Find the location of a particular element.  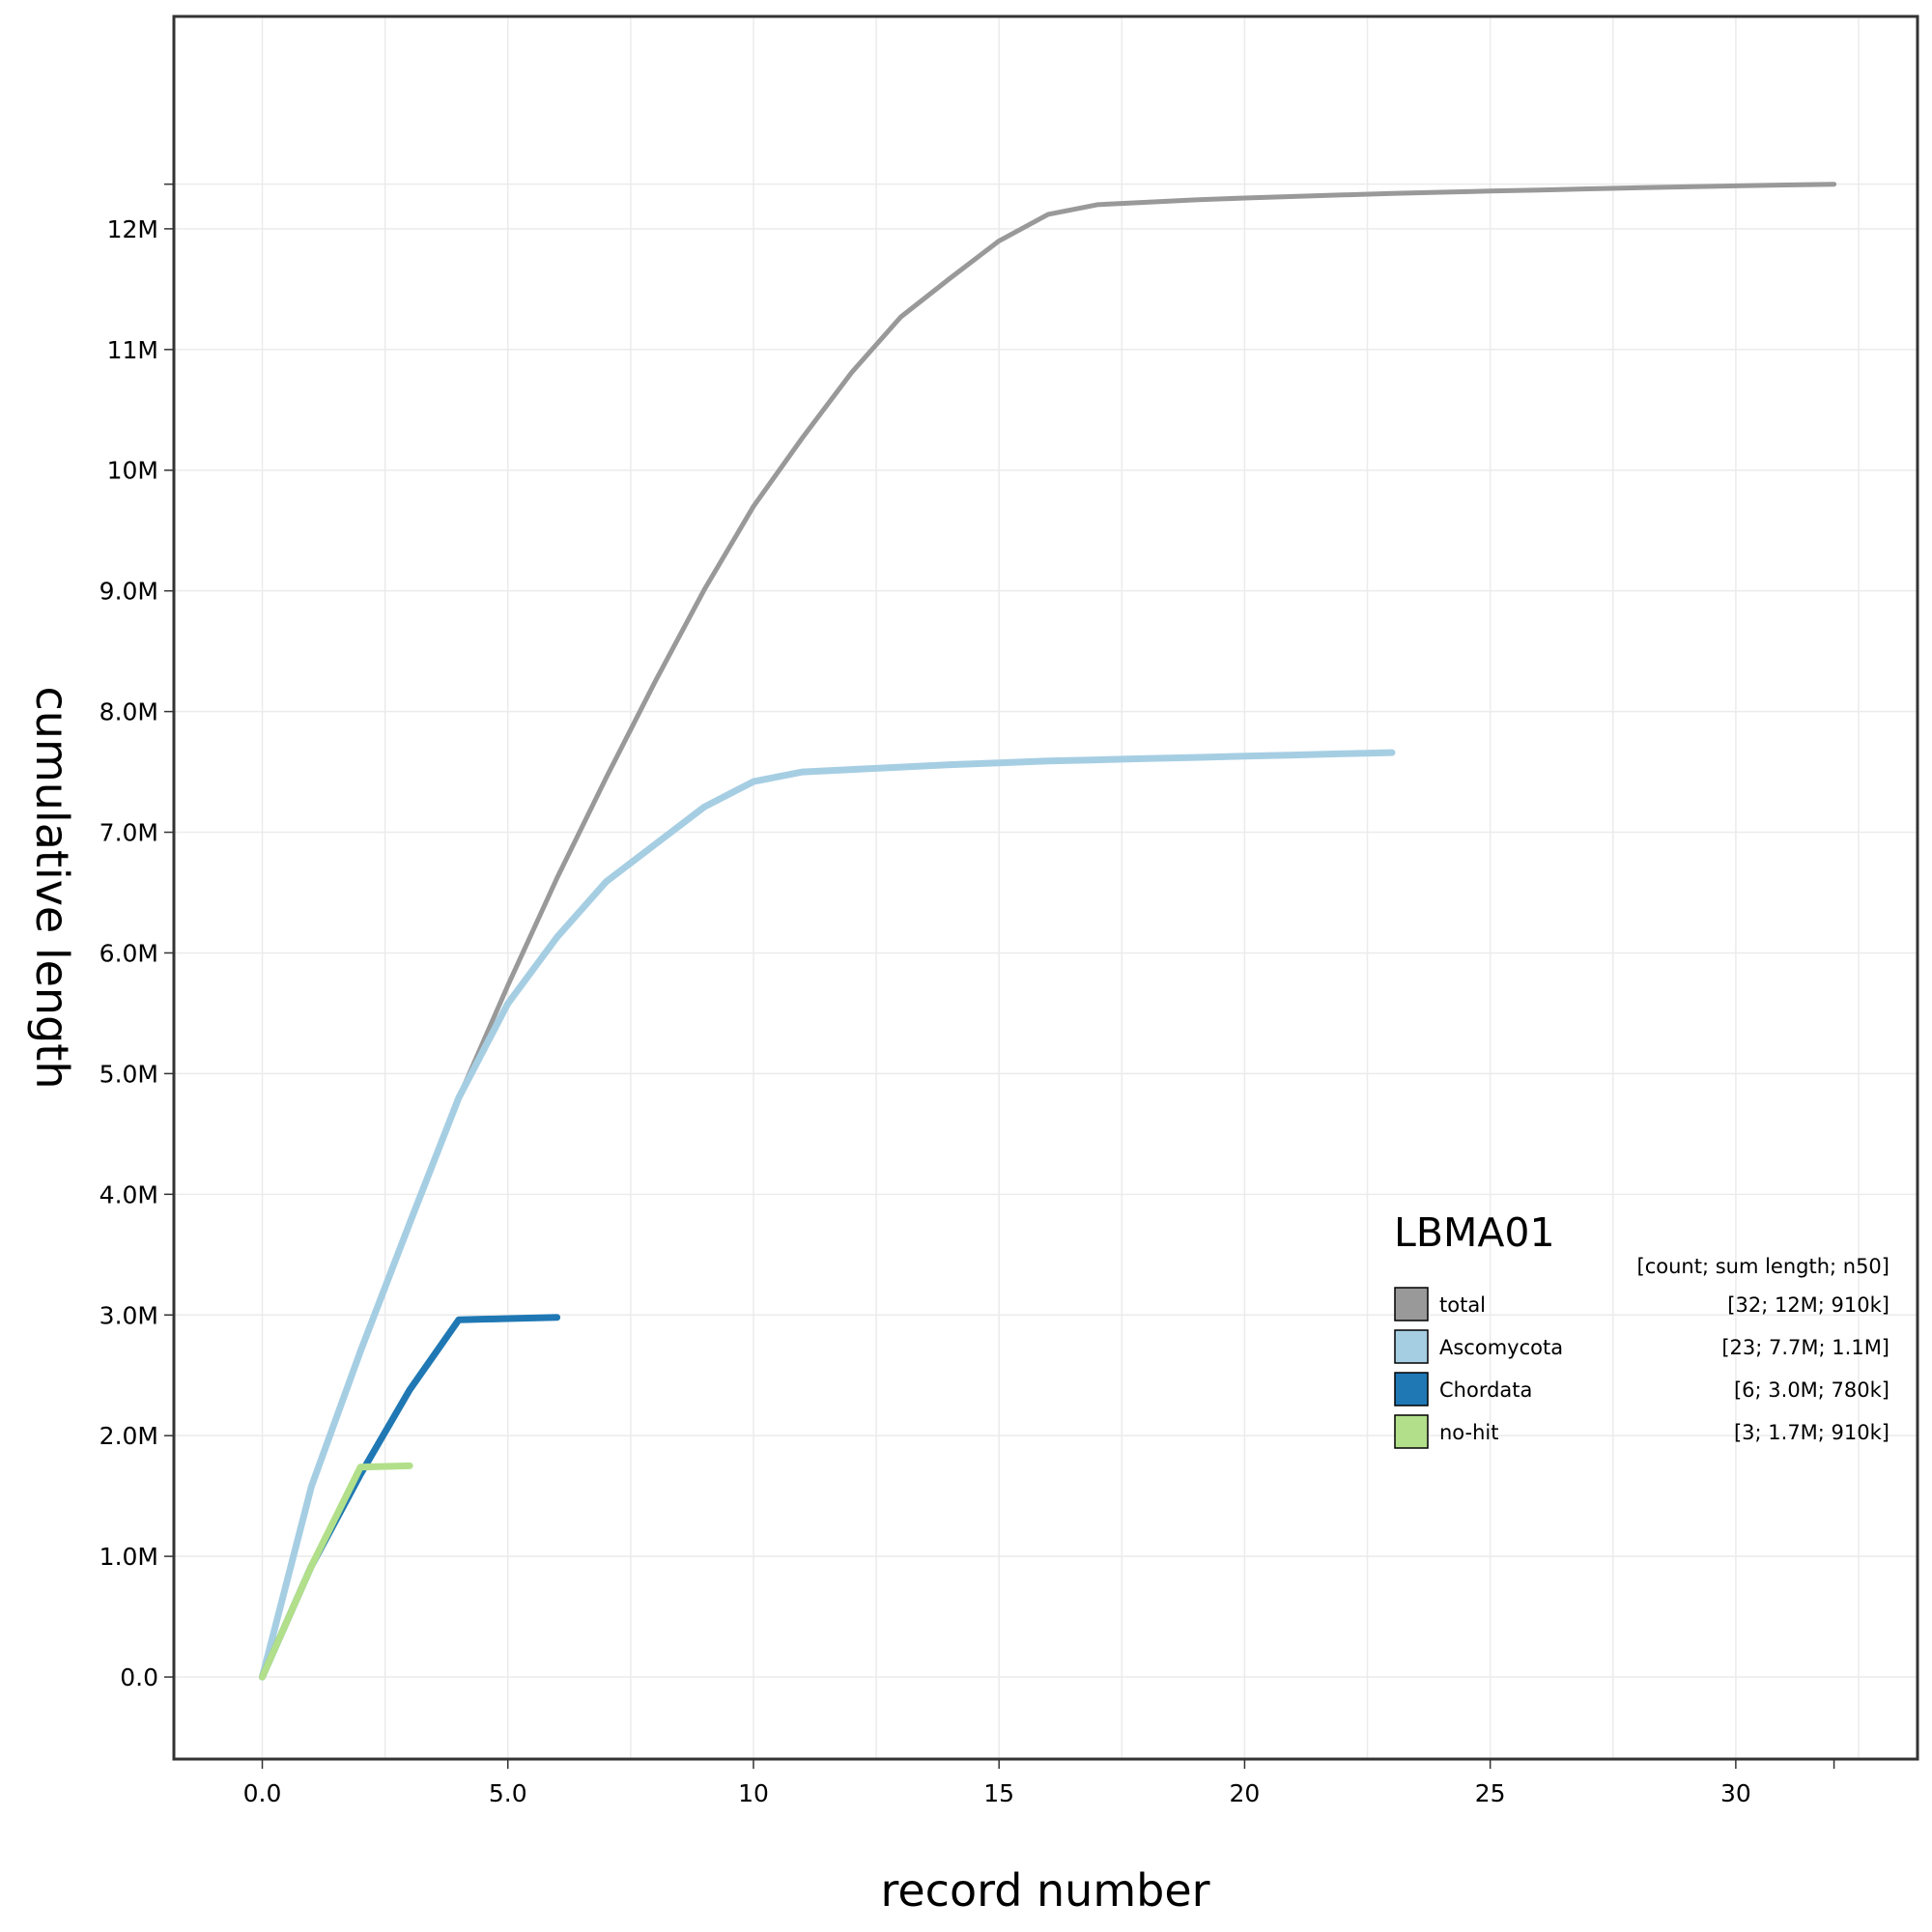

y-tick-label: 1.0M is located at coordinates (128, 1557).